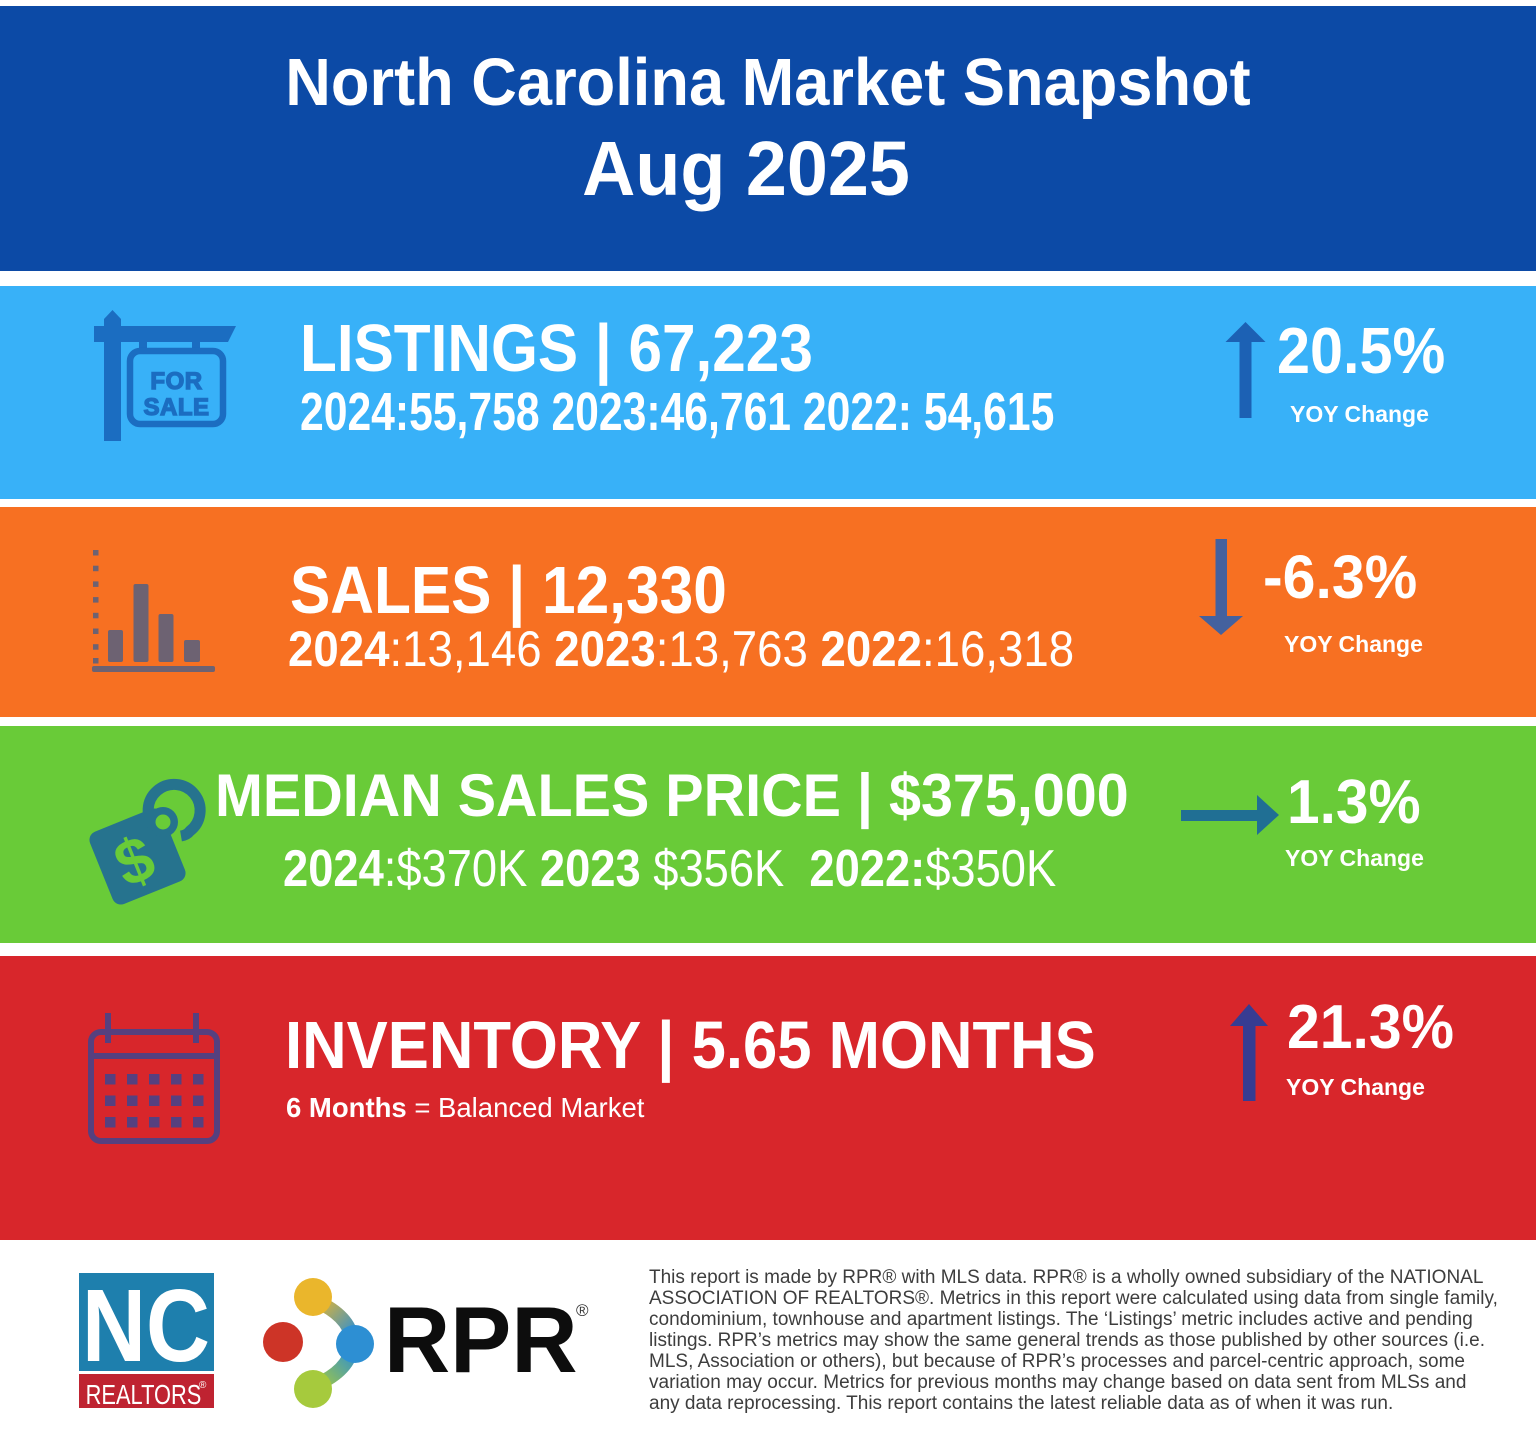 Image resolution: width=1536 pixels, height=1451 pixels. I want to click on svg-text: SALE, so click(176, 407).